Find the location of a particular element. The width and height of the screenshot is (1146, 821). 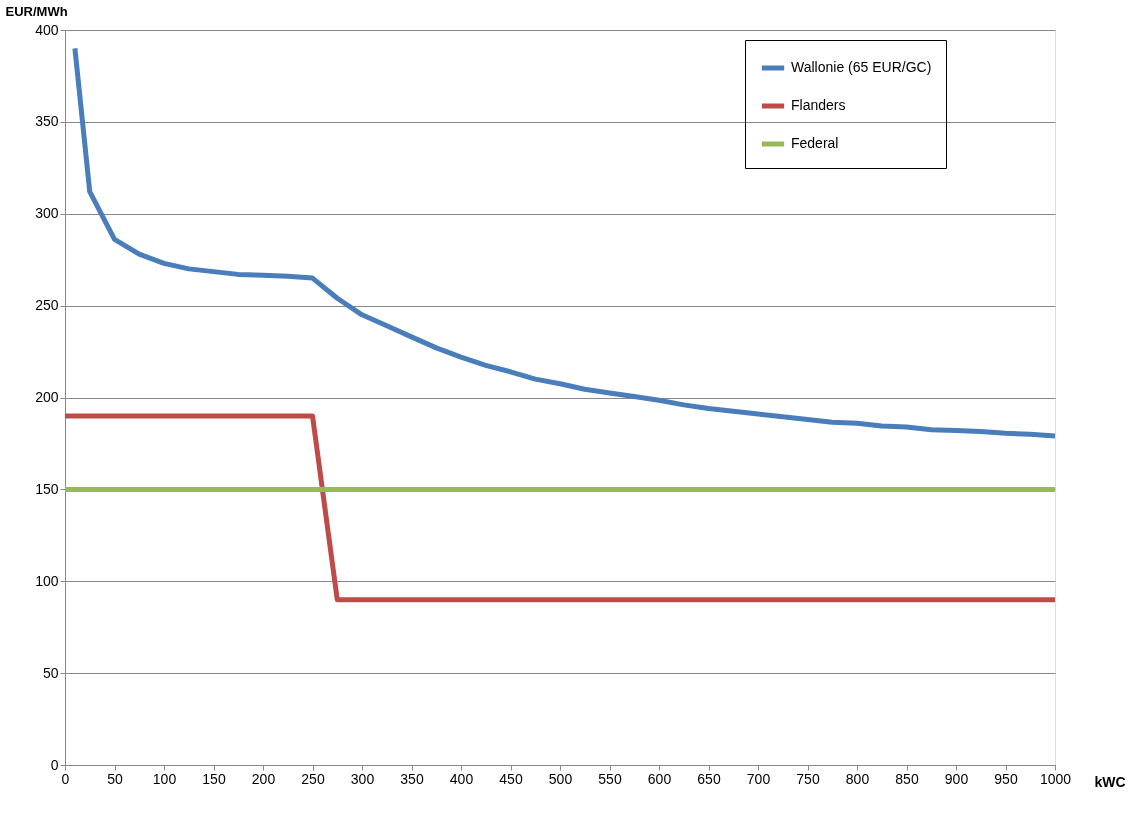

x-axis-title: kWC is located at coordinates (1110, 781).